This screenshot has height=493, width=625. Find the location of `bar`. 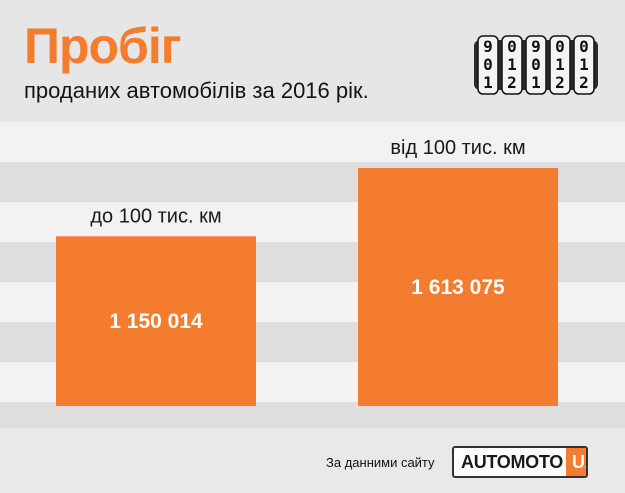

bar is located at coordinates (156, 321).